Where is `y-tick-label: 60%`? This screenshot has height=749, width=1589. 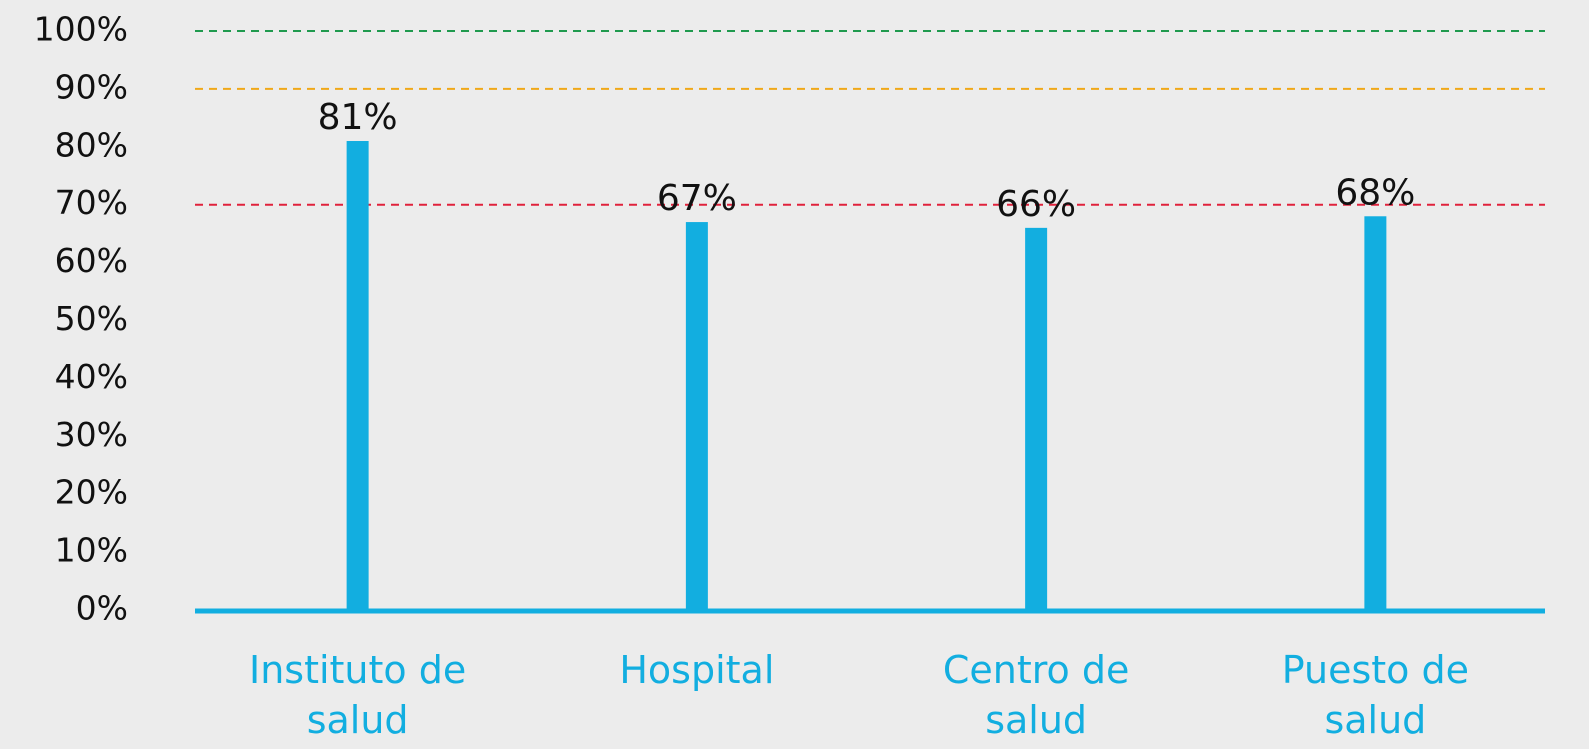 y-tick-label: 60% is located at coordinates (91, 260).